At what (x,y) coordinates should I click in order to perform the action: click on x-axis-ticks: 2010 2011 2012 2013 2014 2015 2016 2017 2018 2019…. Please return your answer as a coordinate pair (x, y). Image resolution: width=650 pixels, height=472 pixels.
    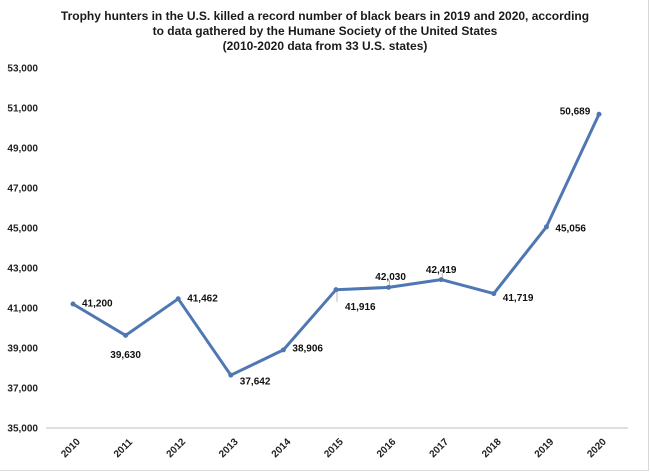
    Looking at the image, I should click on (334, 448).